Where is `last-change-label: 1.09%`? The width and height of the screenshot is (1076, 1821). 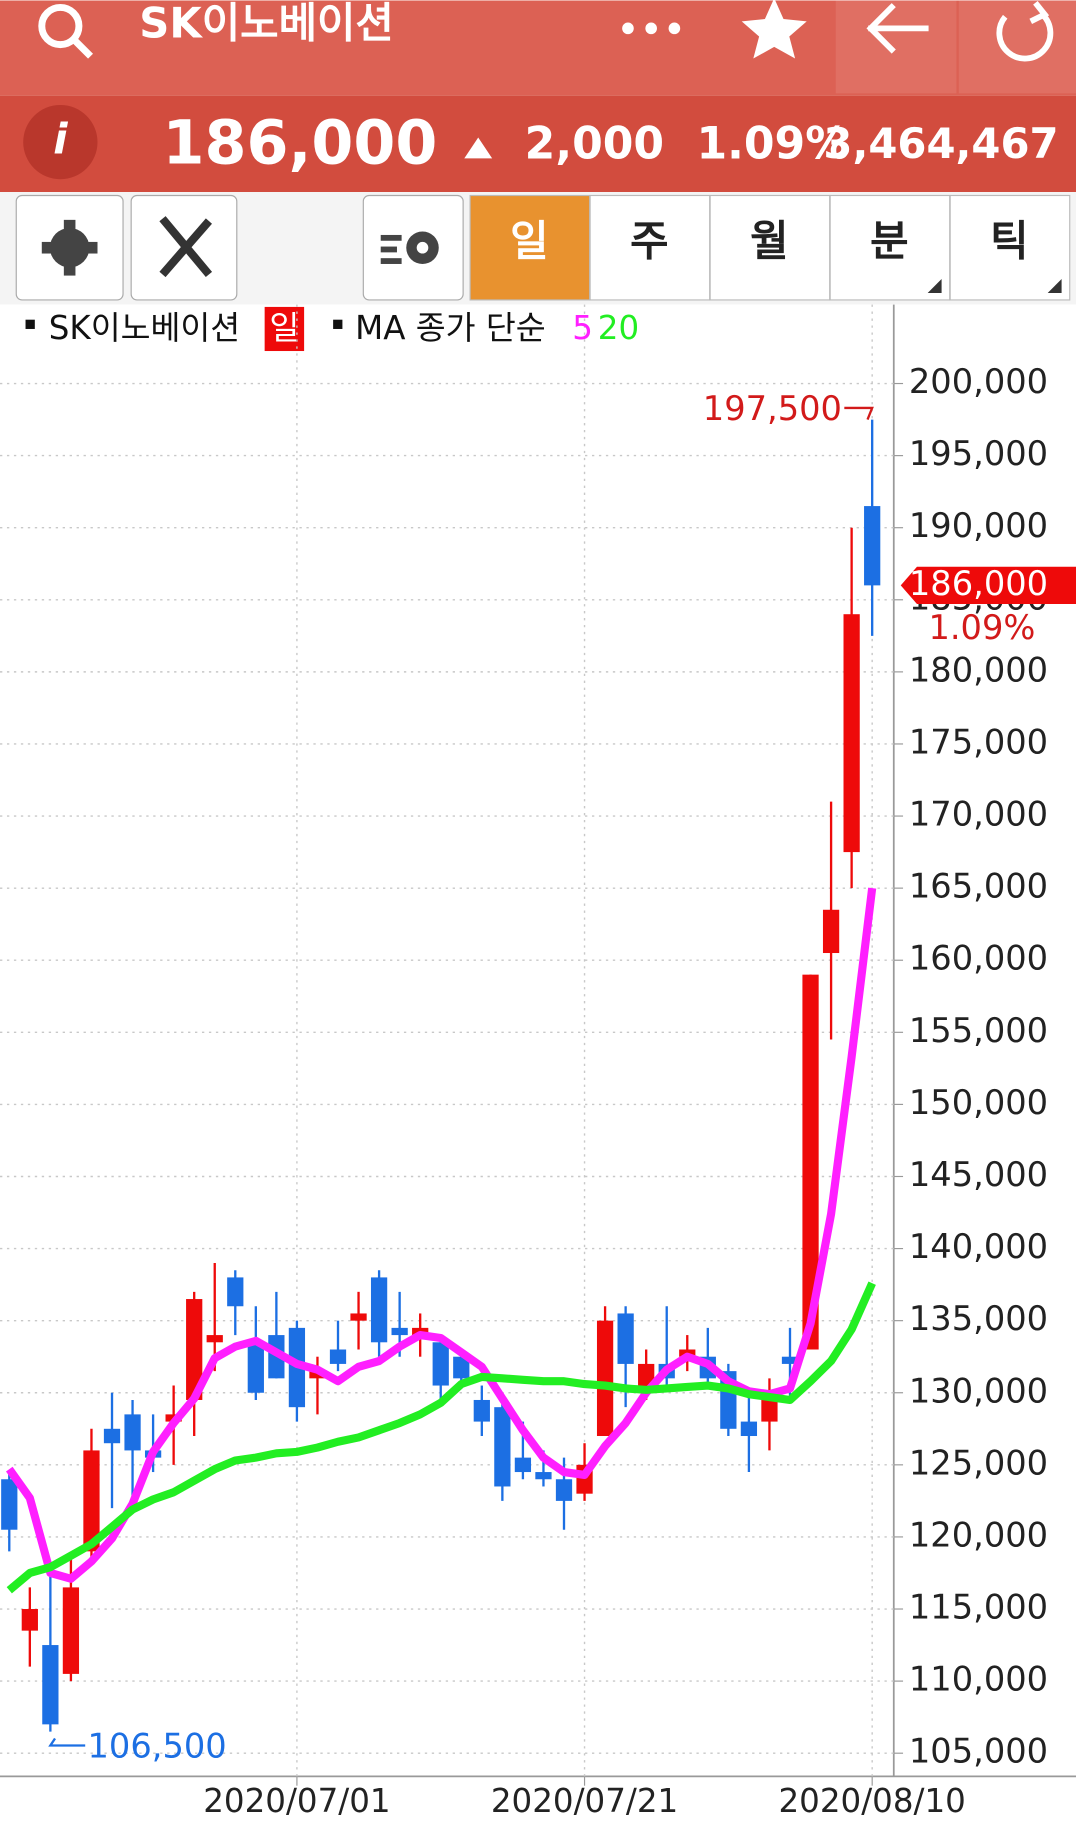 last-change-label: 1.09% is located at coordinates (981, 627).